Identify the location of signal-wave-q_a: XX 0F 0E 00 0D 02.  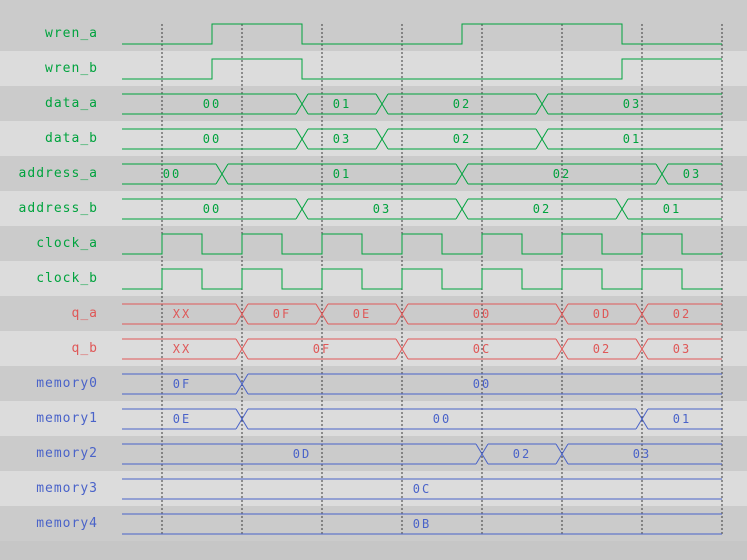
(422, 314).